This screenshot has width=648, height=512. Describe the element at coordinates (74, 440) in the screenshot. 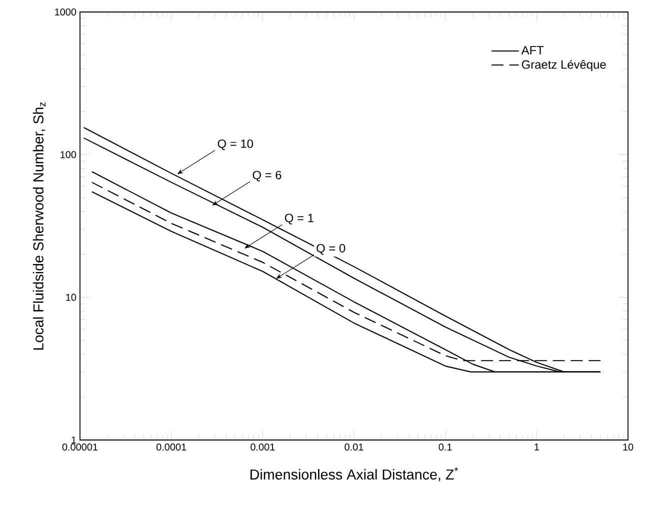

I see `y-tick-label: 1` at that location.